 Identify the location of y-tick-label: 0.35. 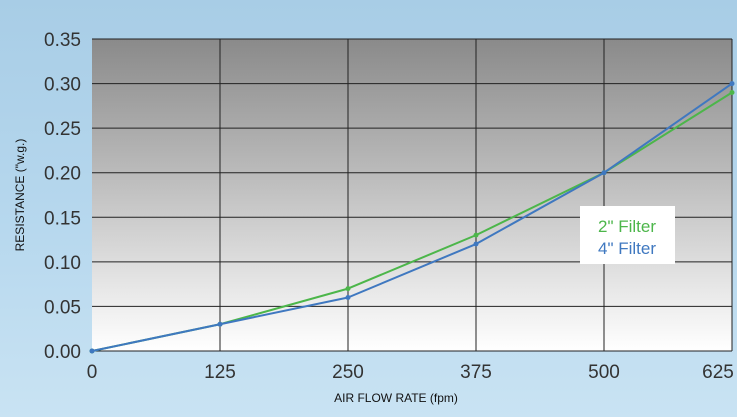
(62, 40).